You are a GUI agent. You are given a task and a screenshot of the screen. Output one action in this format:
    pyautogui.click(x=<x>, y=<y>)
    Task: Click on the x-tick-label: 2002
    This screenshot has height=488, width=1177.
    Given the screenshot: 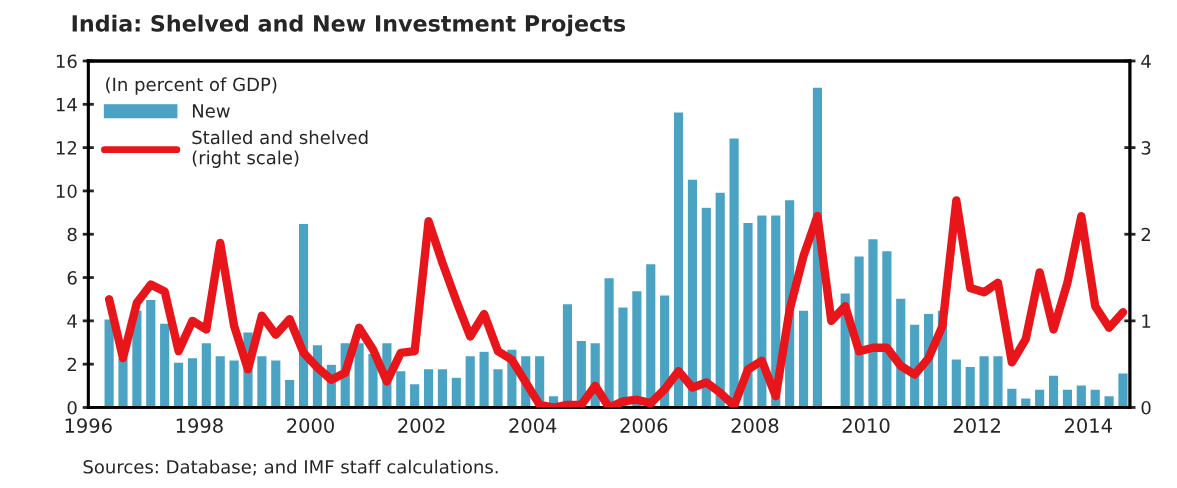 What is the action you would take?
    pyautogui.click(x=421, y=425)
    